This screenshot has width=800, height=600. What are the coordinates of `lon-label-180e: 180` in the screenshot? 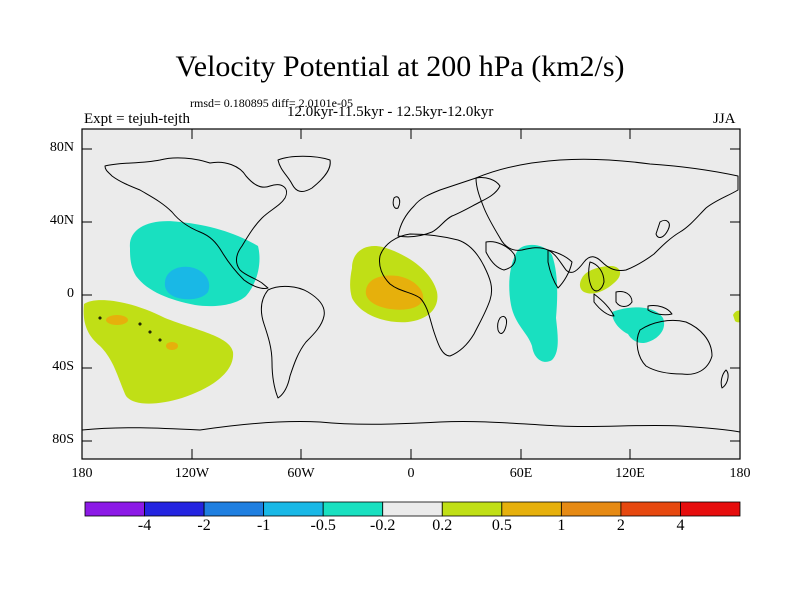 It's located at (740, 473).